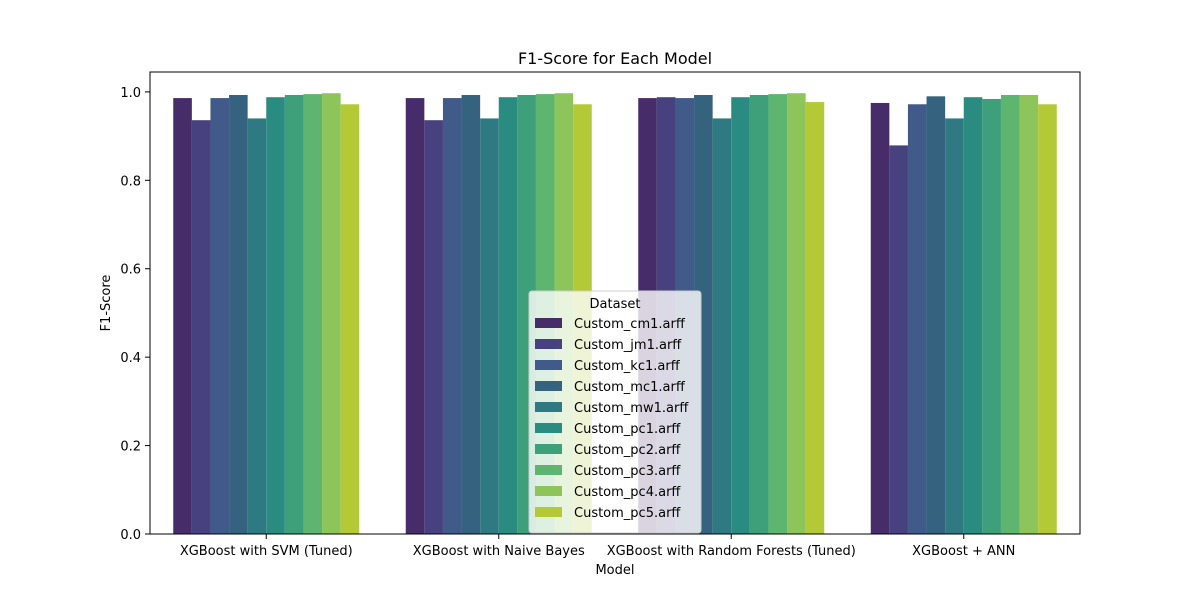 The image size is (1200, 600). Describe the element at coordinates (630, 387) in the screenshot. I see `legend-item-label: Custom_mc1.arff` at that location.